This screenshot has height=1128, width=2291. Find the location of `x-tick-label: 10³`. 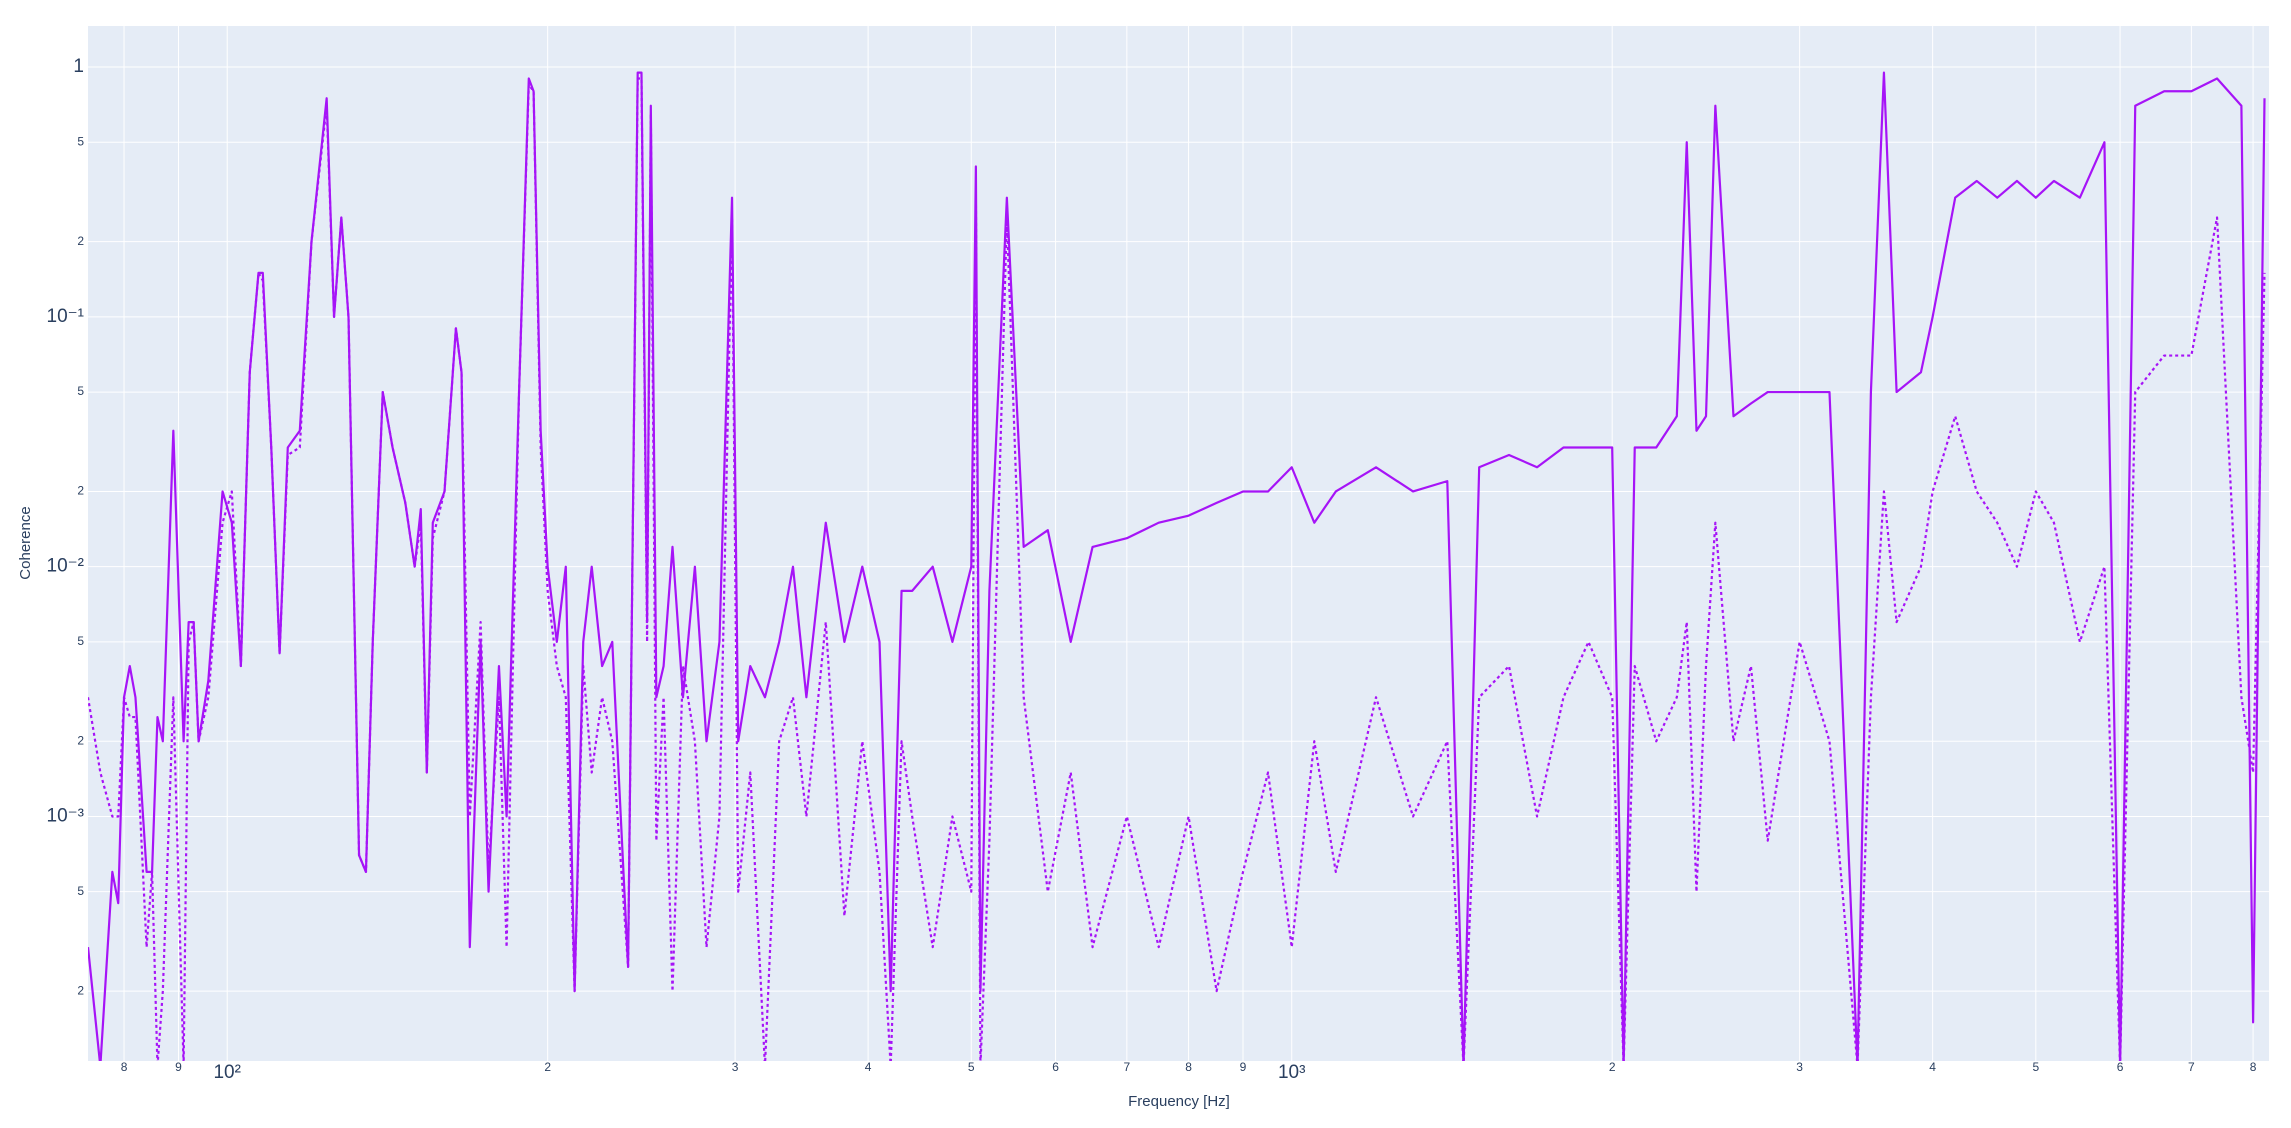

x-tick-label: 10³ is located at coordinates (1291, 1072).